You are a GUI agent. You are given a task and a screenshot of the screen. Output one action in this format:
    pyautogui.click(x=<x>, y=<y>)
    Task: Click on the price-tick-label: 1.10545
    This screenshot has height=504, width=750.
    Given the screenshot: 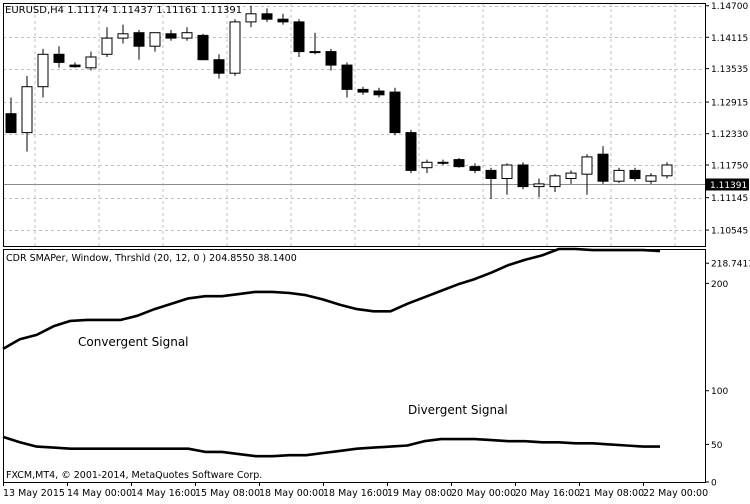 What is the action you would take?
    pyautogui.click(x=729, y=232)
    